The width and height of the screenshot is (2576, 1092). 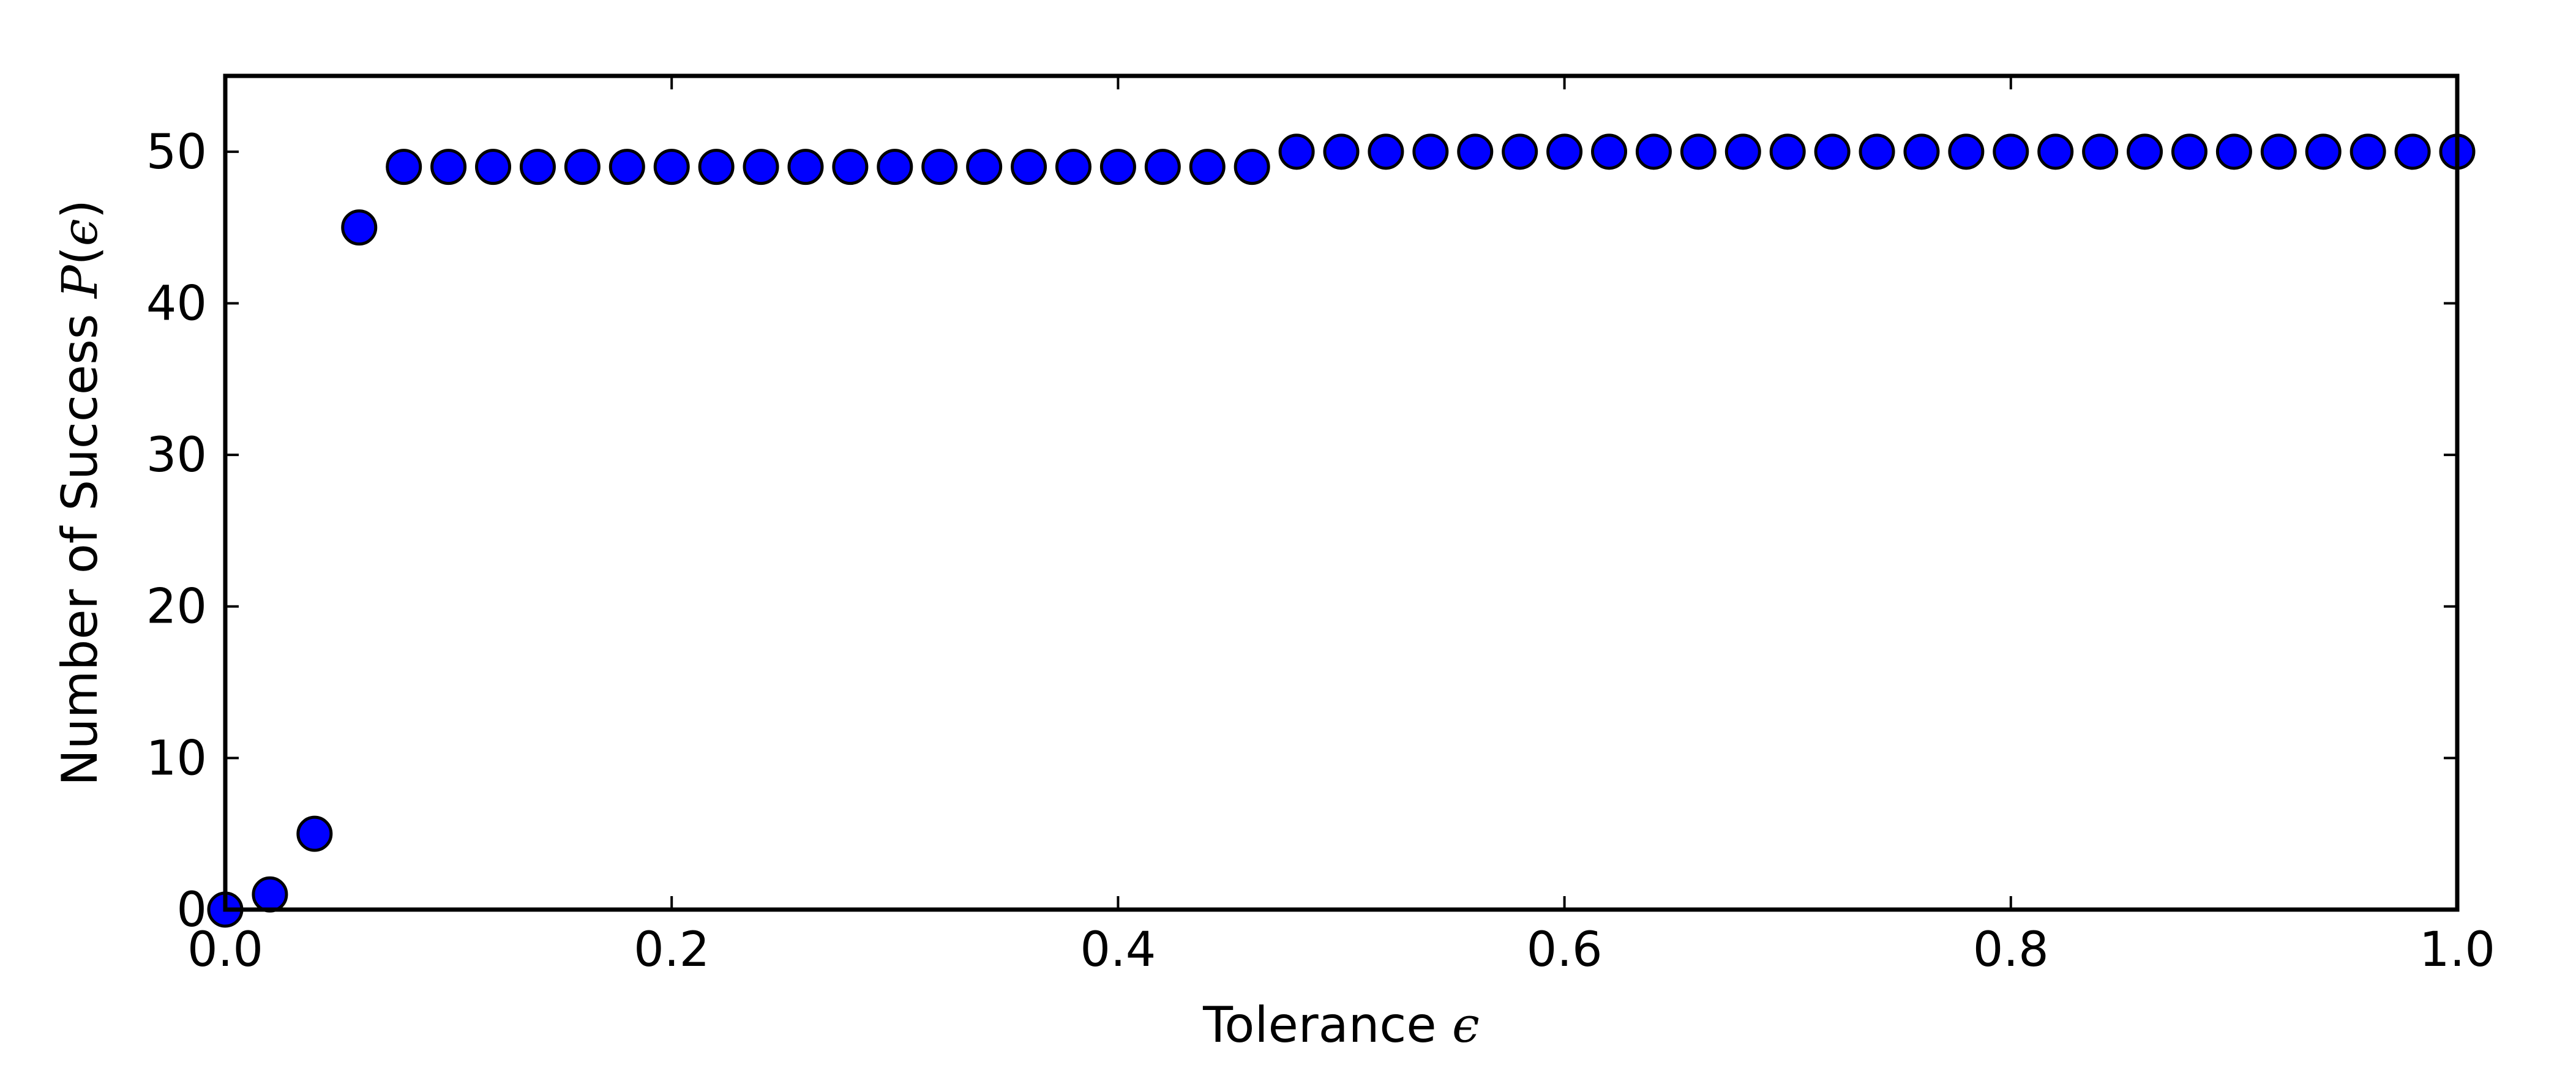 I want to click on y-tick-label: 50, so click(x=176, y=152).